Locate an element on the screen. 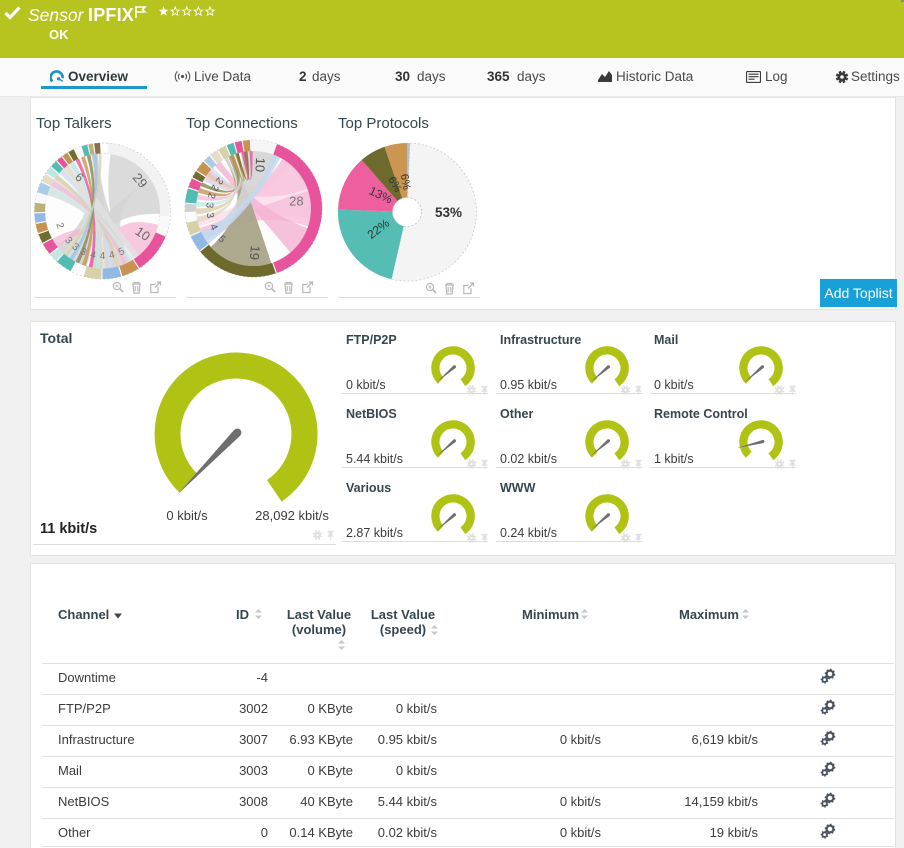  svg-text: 28 is located at coordinates (296, 201).